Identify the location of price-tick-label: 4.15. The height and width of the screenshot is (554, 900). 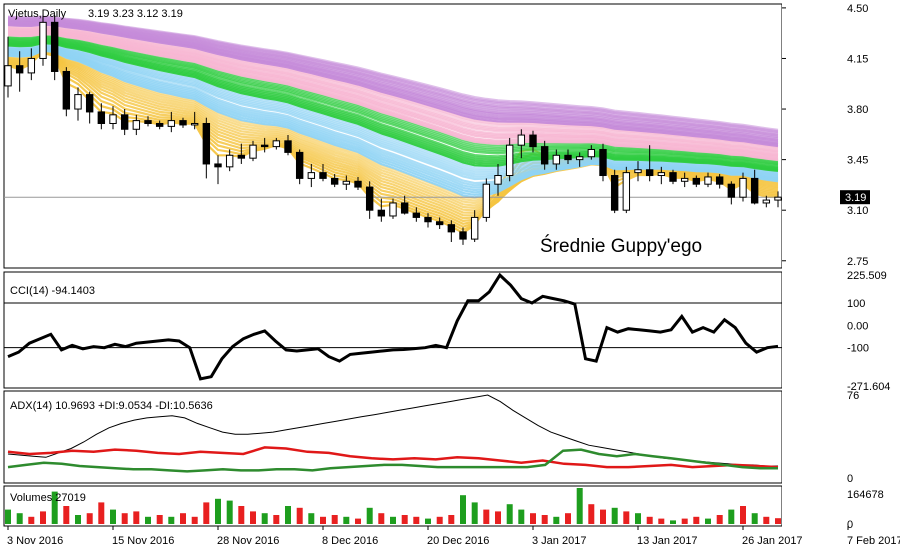
(857, 59).